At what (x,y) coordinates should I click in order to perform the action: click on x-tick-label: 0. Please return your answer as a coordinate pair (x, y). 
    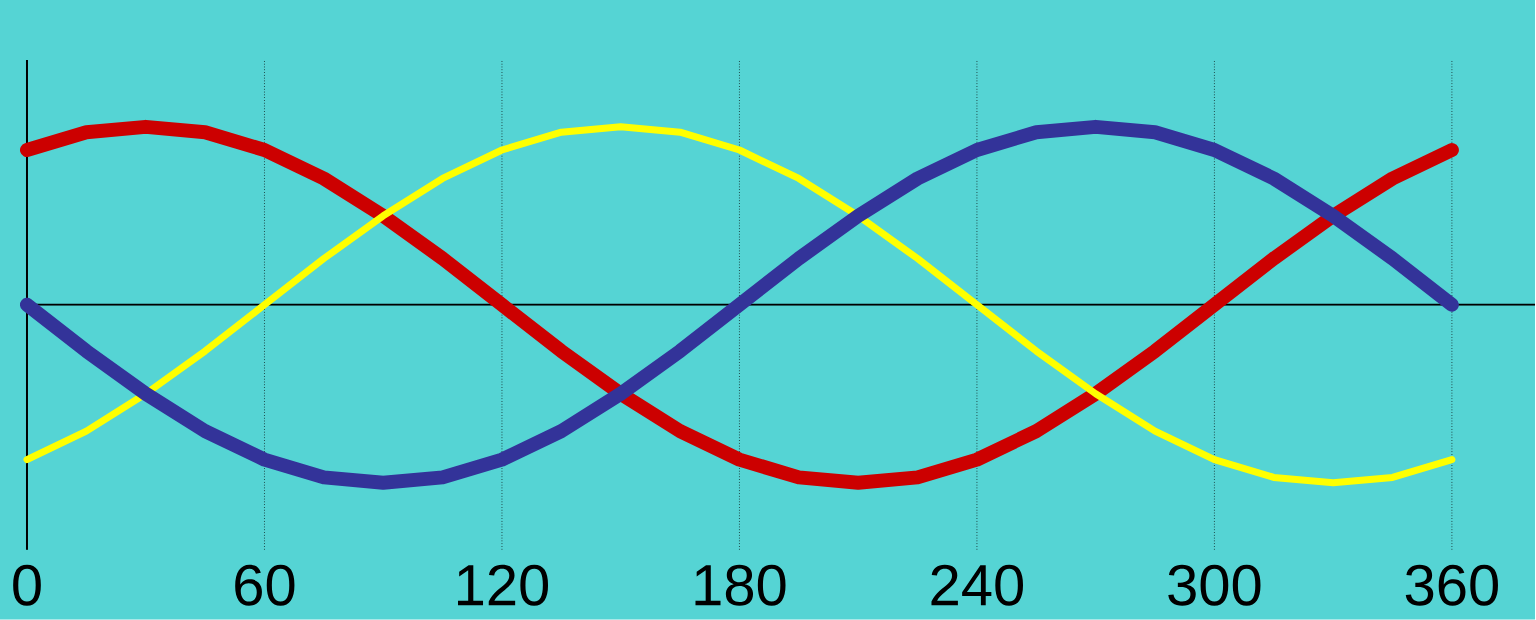
    Looking at the image, I should click on (27, 585).